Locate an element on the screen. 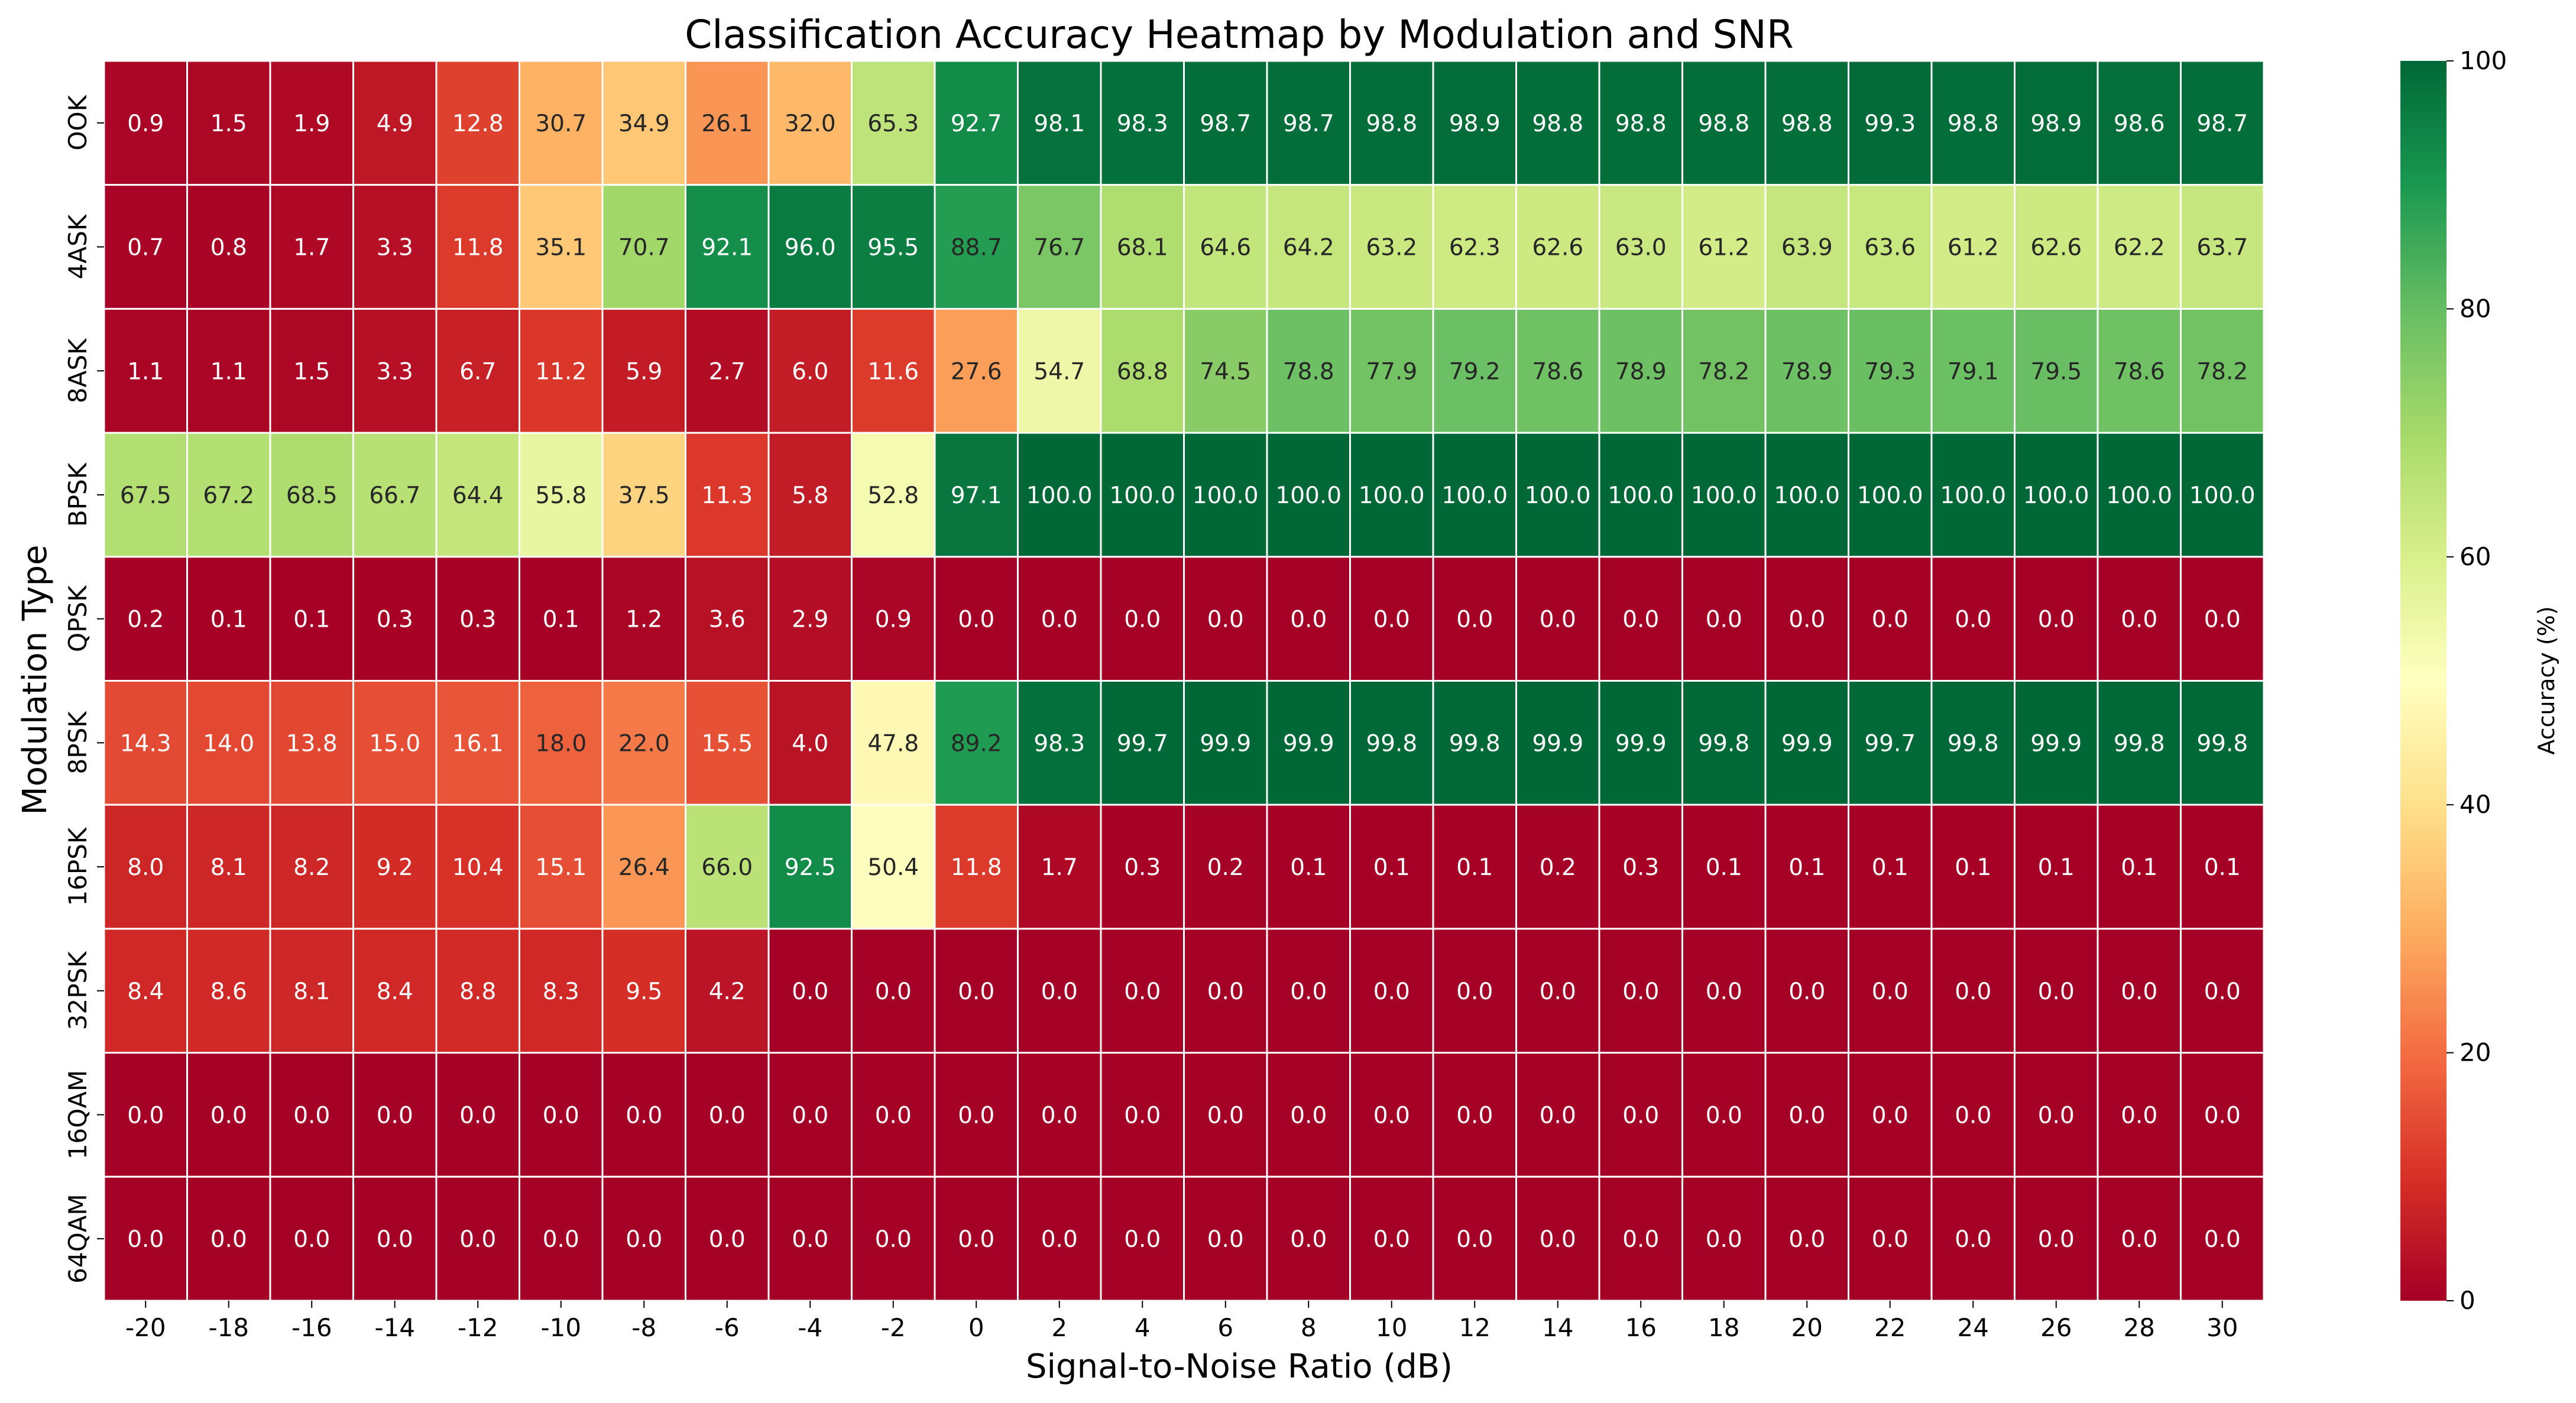 The image size is (2576, 1403). y-tick-label: 4ASK is located at coordinates (77, 246).